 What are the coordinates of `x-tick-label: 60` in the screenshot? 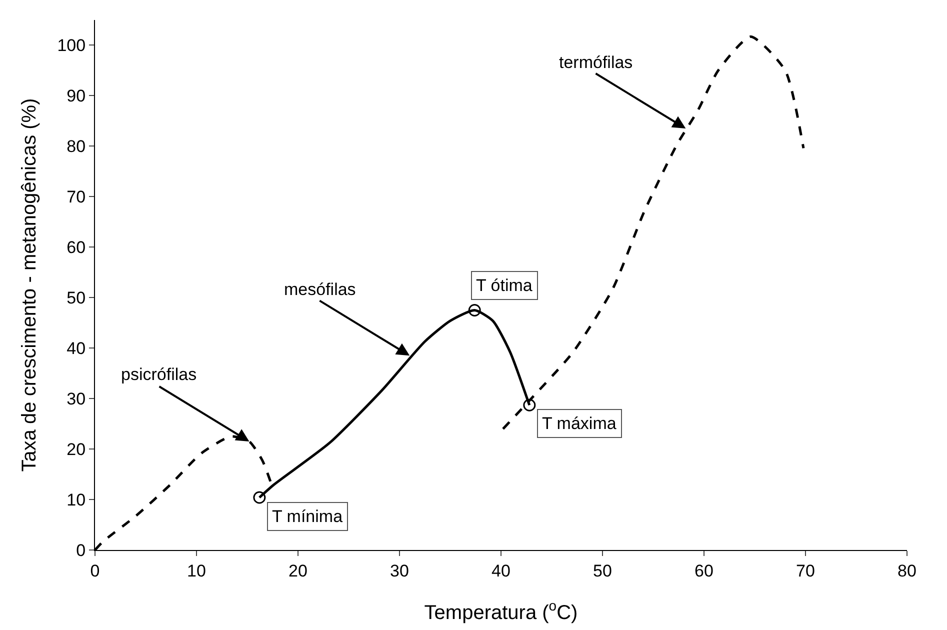 It's located at (704, 570).